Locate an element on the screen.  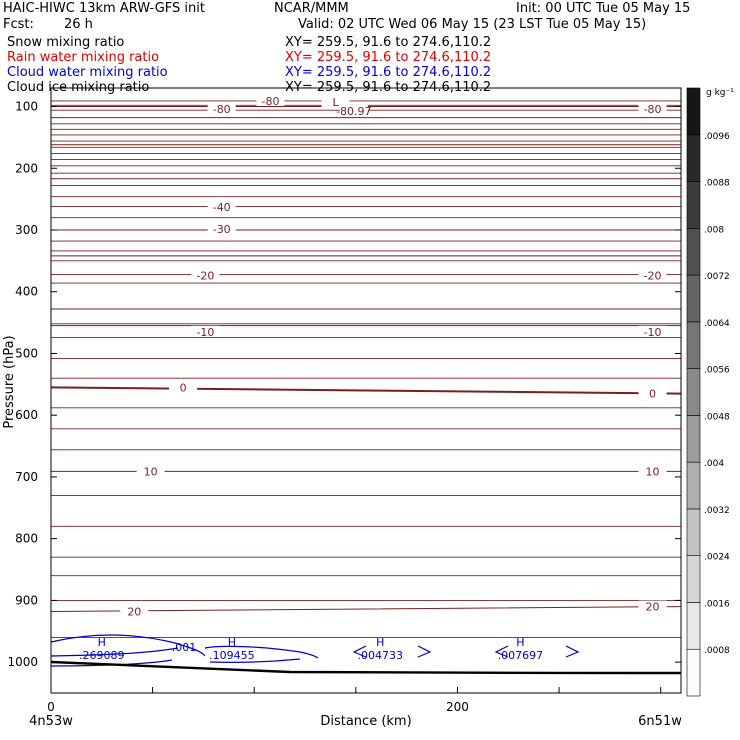
contour-label-6: -30 is located at coordinates (222, 229).